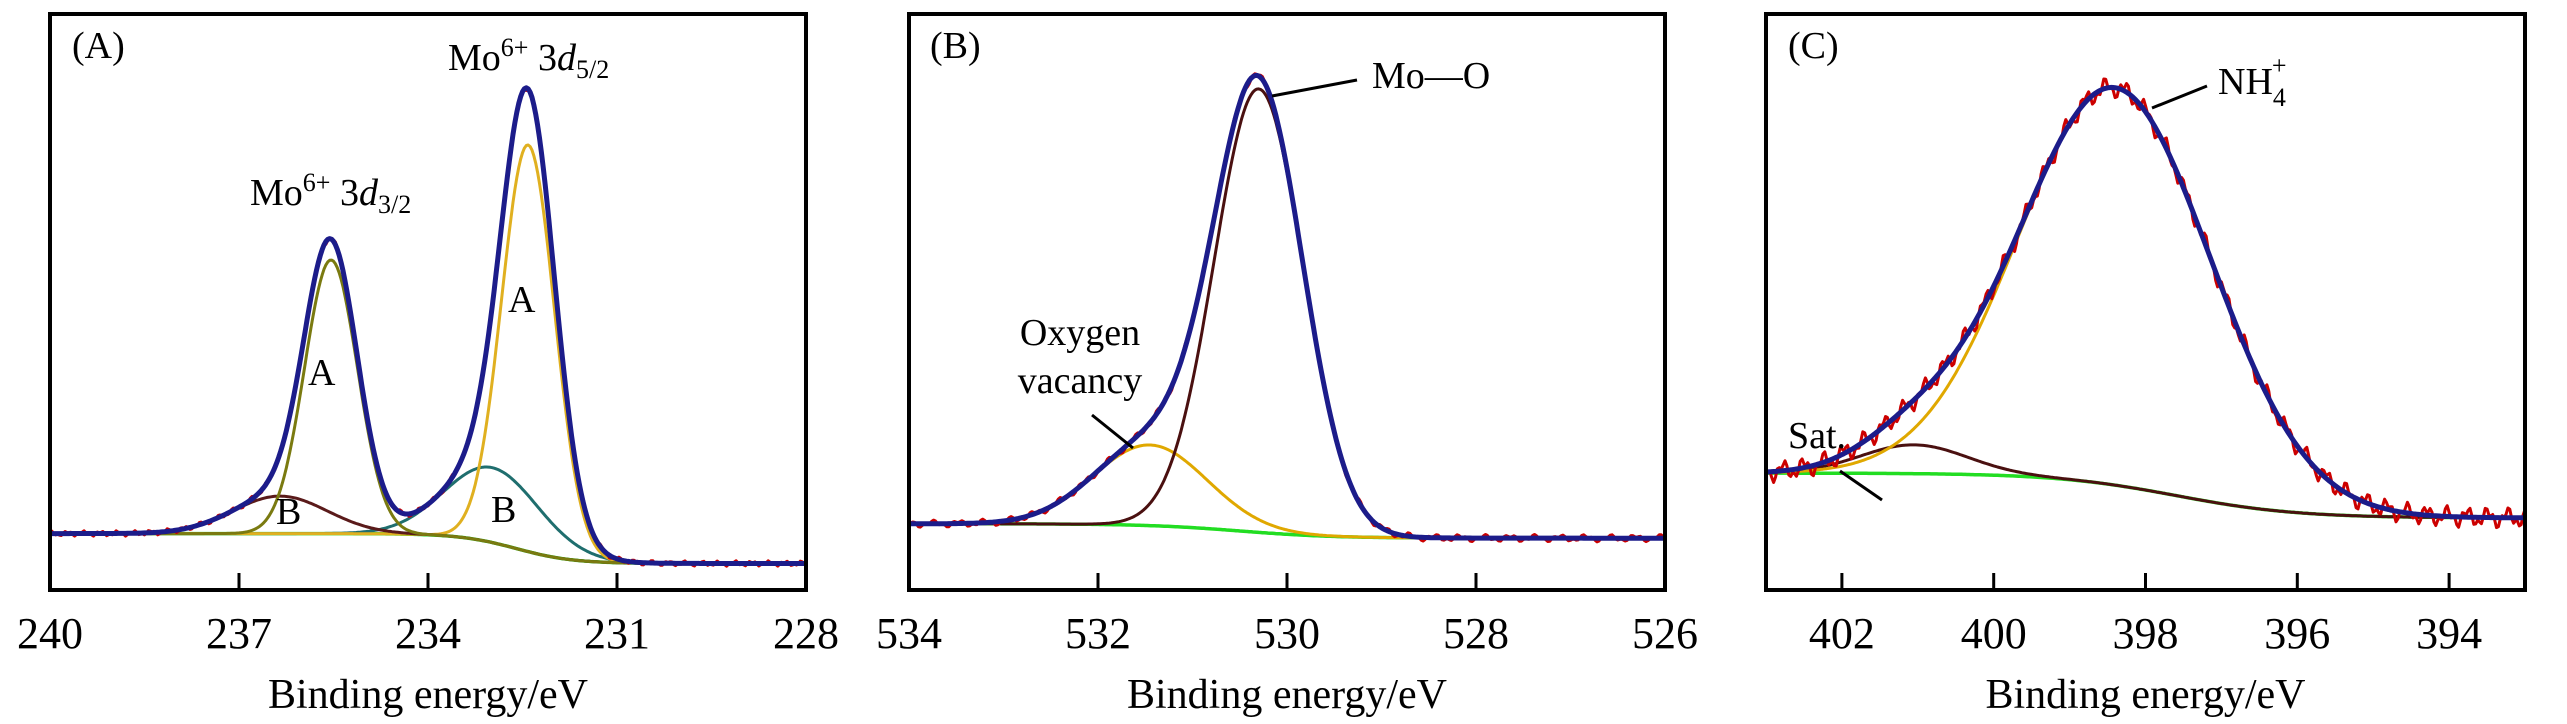  Describe the element at coordinates (503, 510) in the screenshot. I see `annotation-b-right: B` at that location.